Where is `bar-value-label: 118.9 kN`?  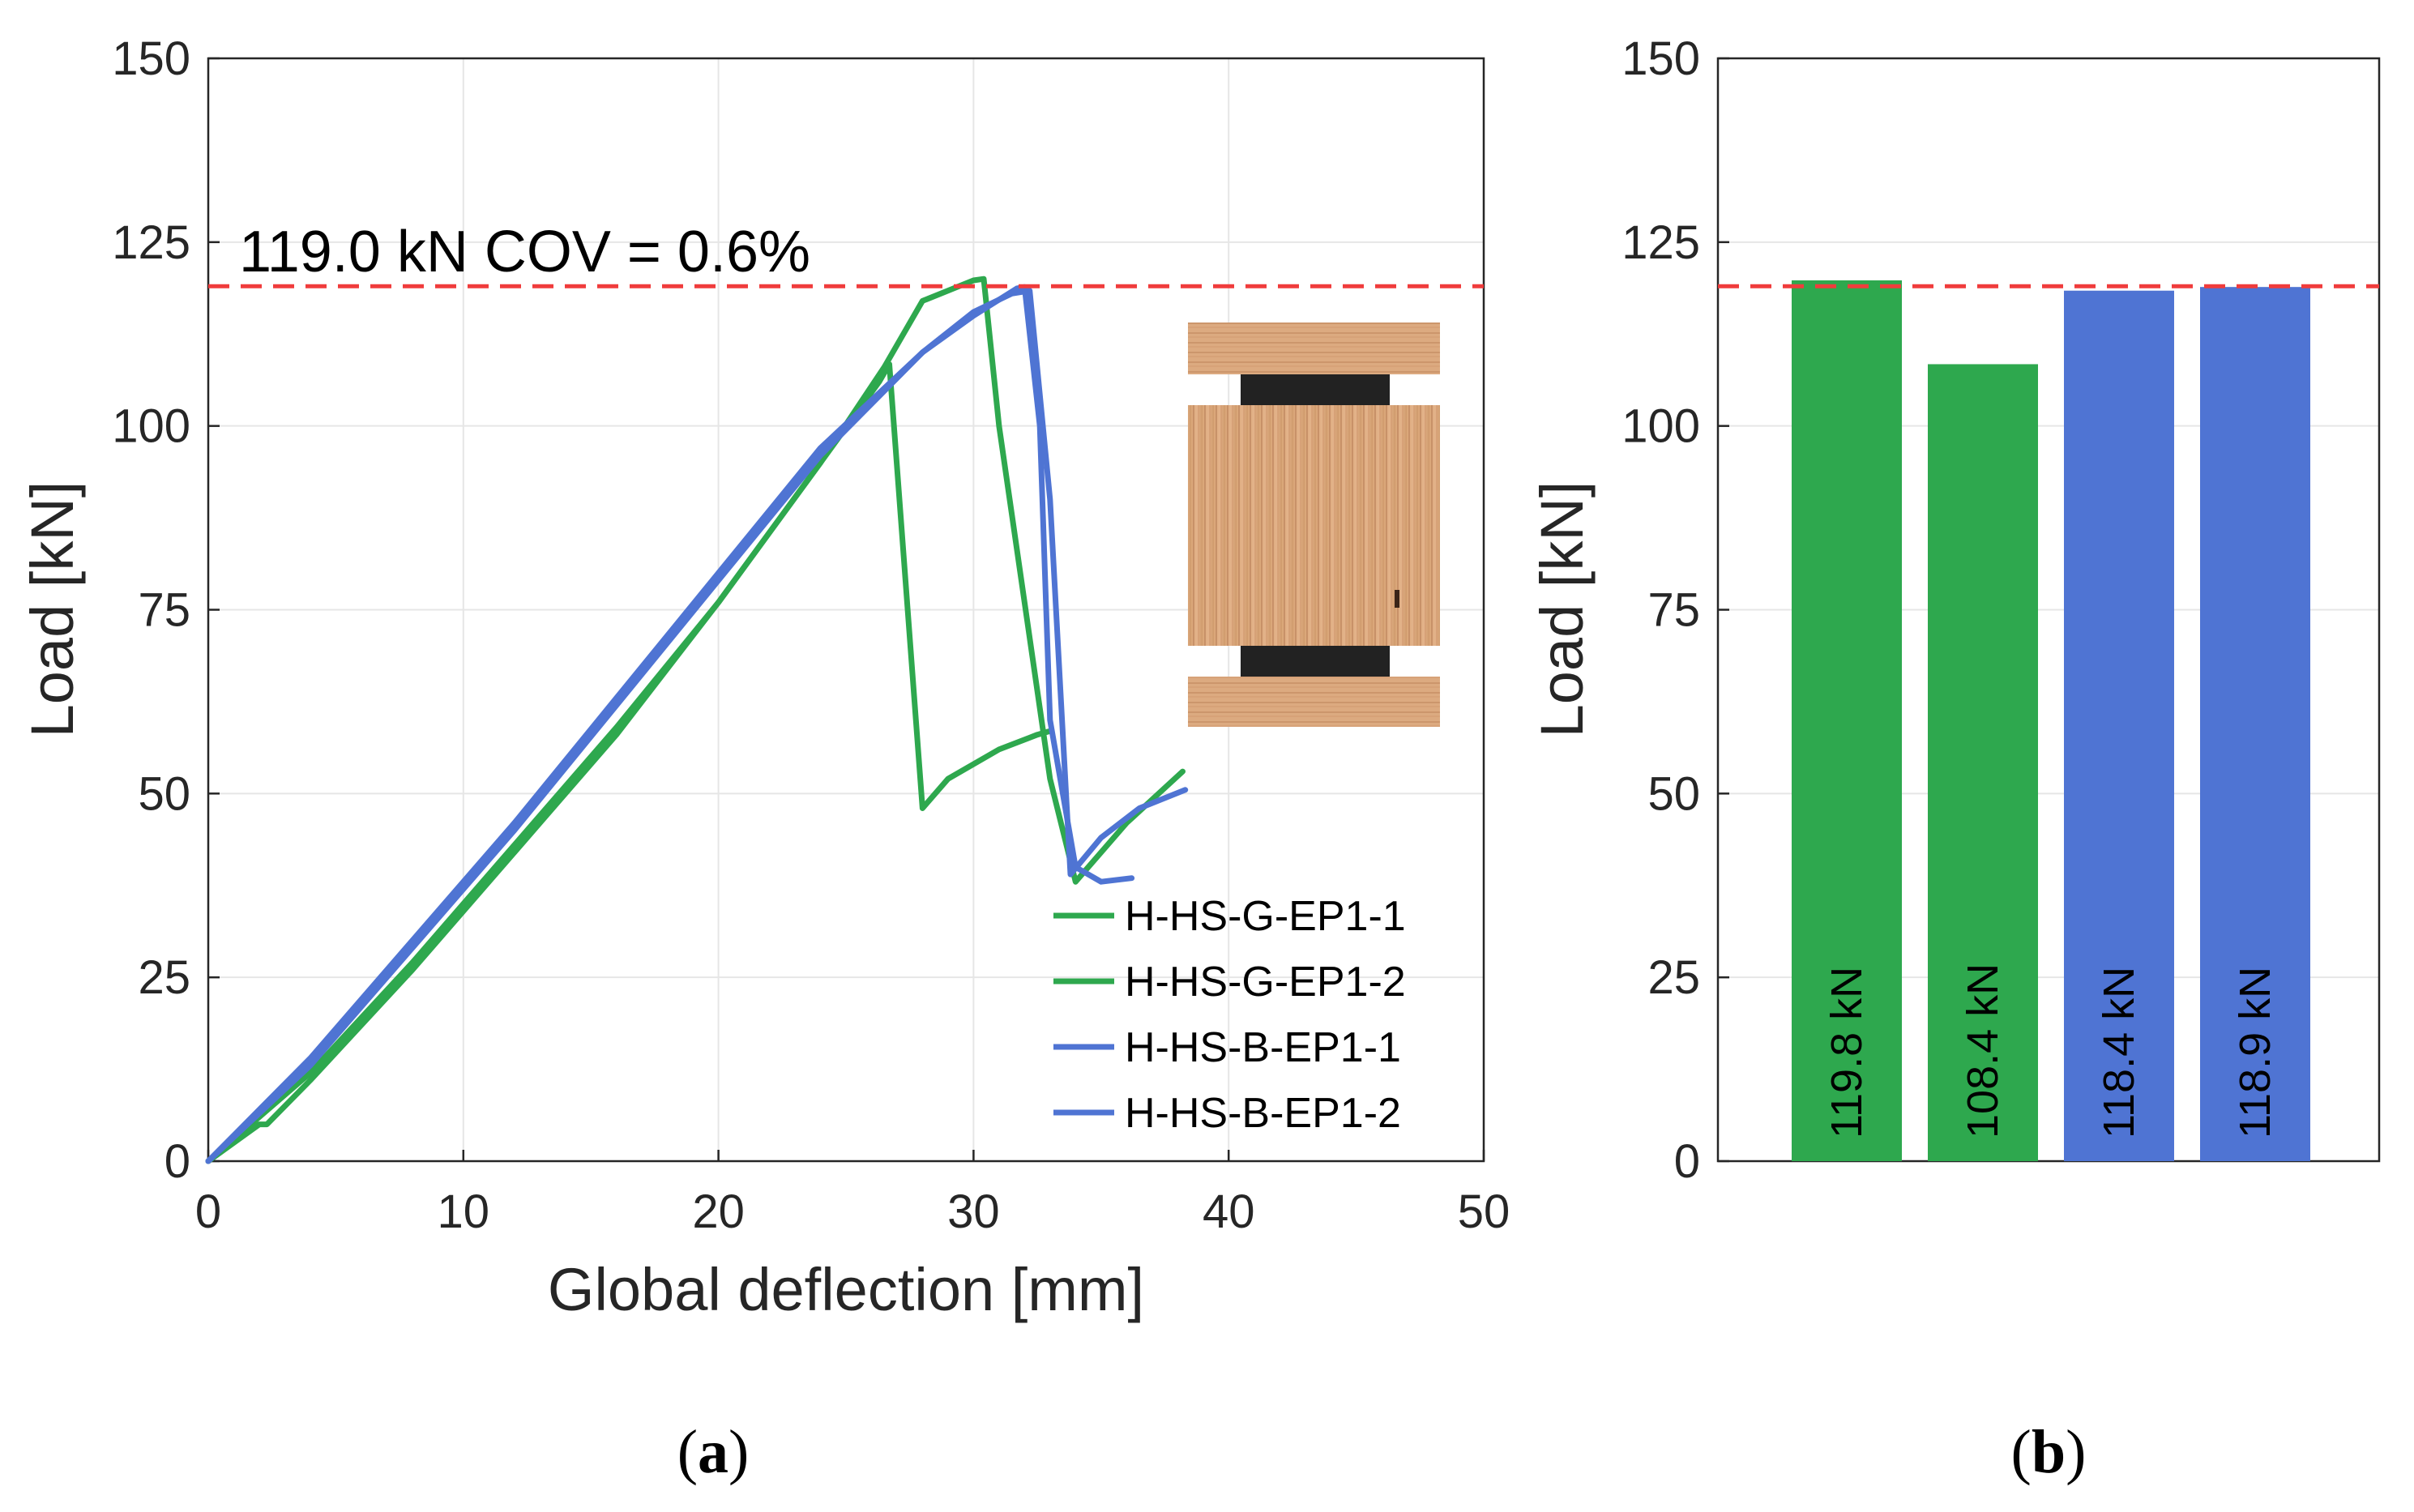
bar-value-label: 118.9 kN is located at coordinates (2255, 1052).